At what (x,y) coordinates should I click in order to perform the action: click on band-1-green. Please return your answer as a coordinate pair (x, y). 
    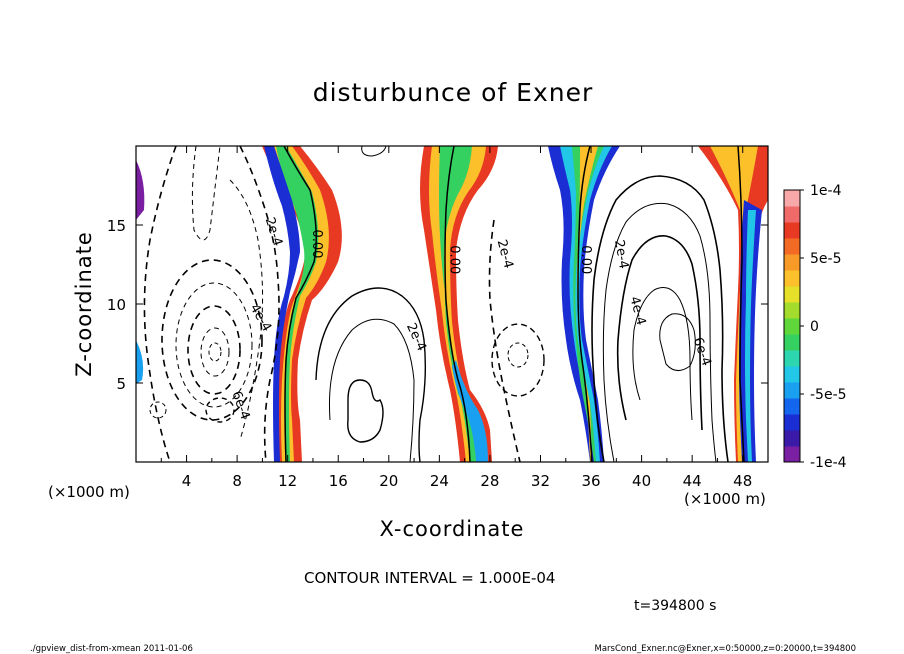
    Looking at the image, I should click on (297, 304).